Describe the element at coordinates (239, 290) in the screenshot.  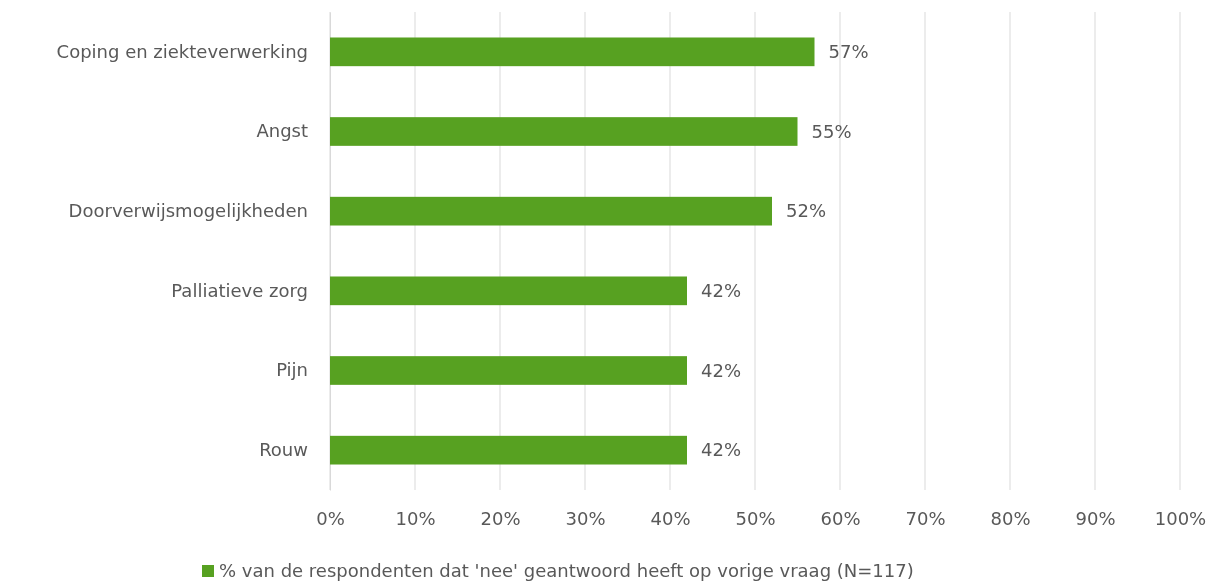
I see `y-tick-label: Palliatieve zorg` at that location.